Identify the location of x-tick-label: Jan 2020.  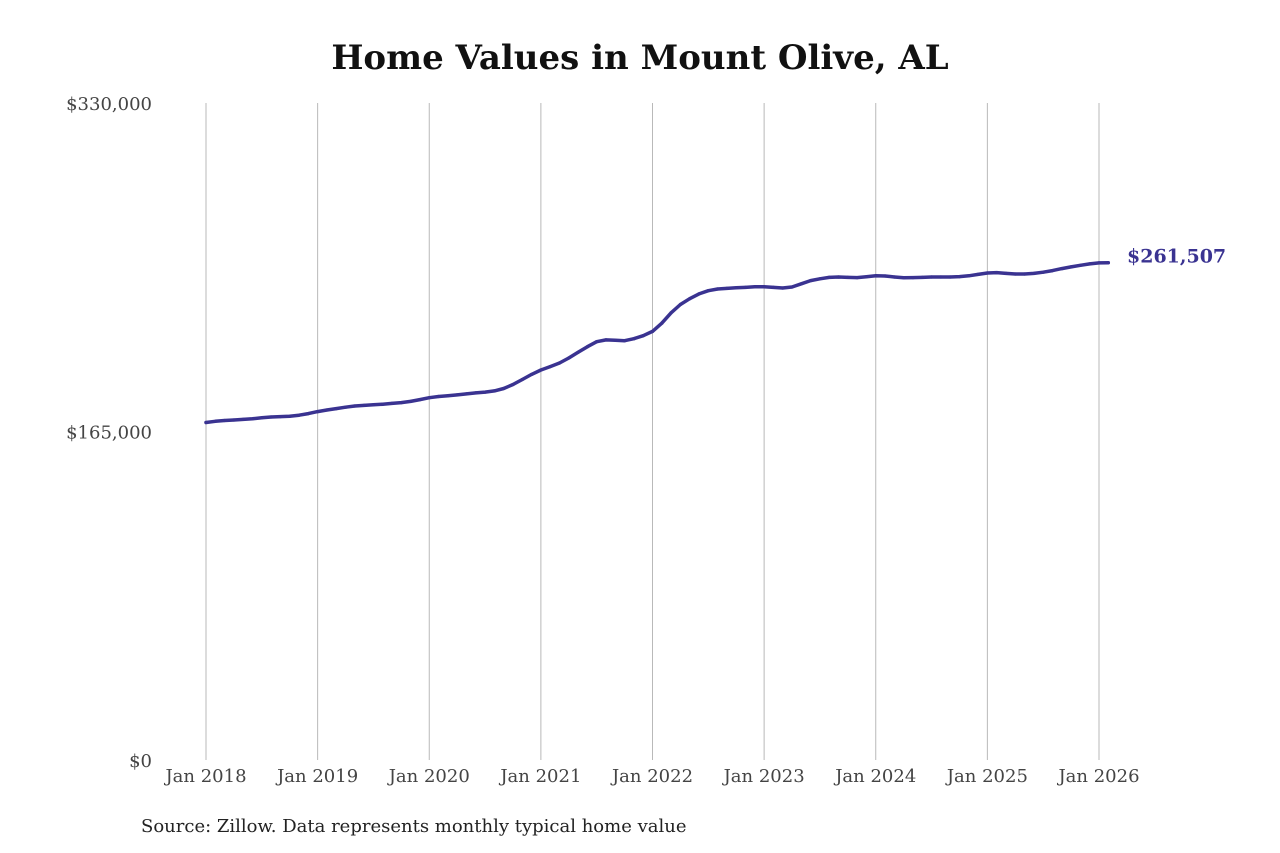
(428, 776).